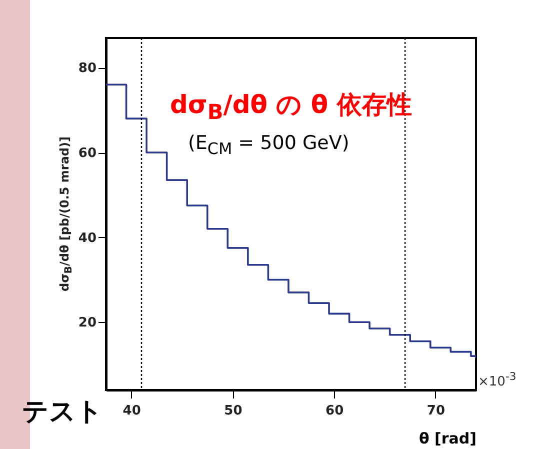 Image resolution: width=544 pixels, height=449 pixels. I want to click on y-tick-label: 20, so click(87, 323).